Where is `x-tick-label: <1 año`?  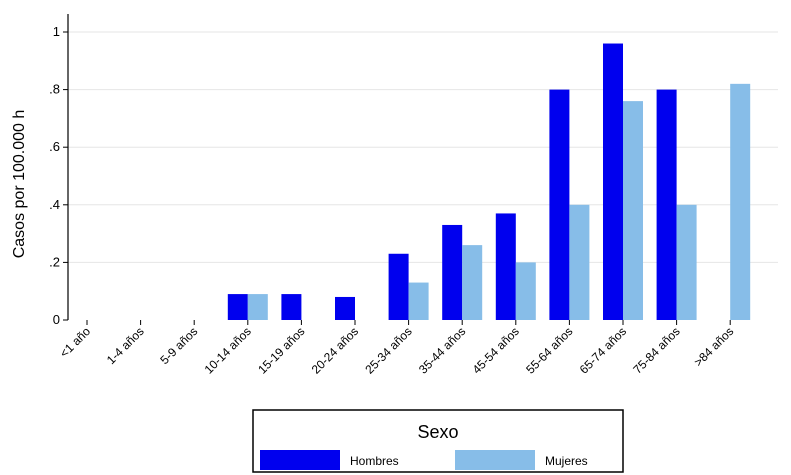 x-tick-label: <1 año is located at coordinates (75, 342).